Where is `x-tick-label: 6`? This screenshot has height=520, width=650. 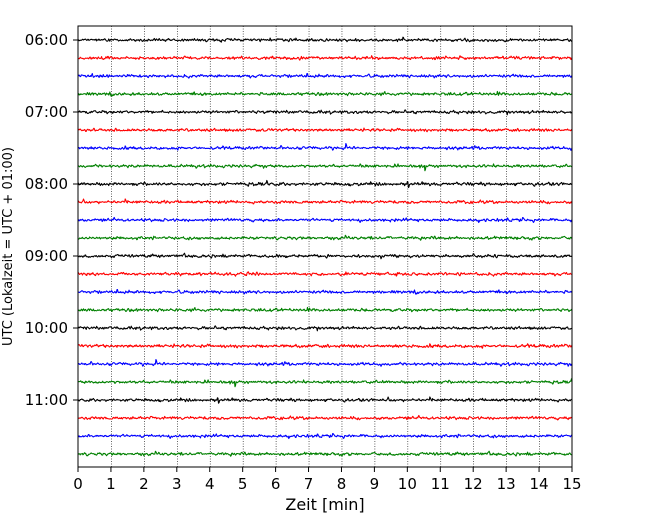
x-tick-label: 6 is located at coordinates (276, 484).